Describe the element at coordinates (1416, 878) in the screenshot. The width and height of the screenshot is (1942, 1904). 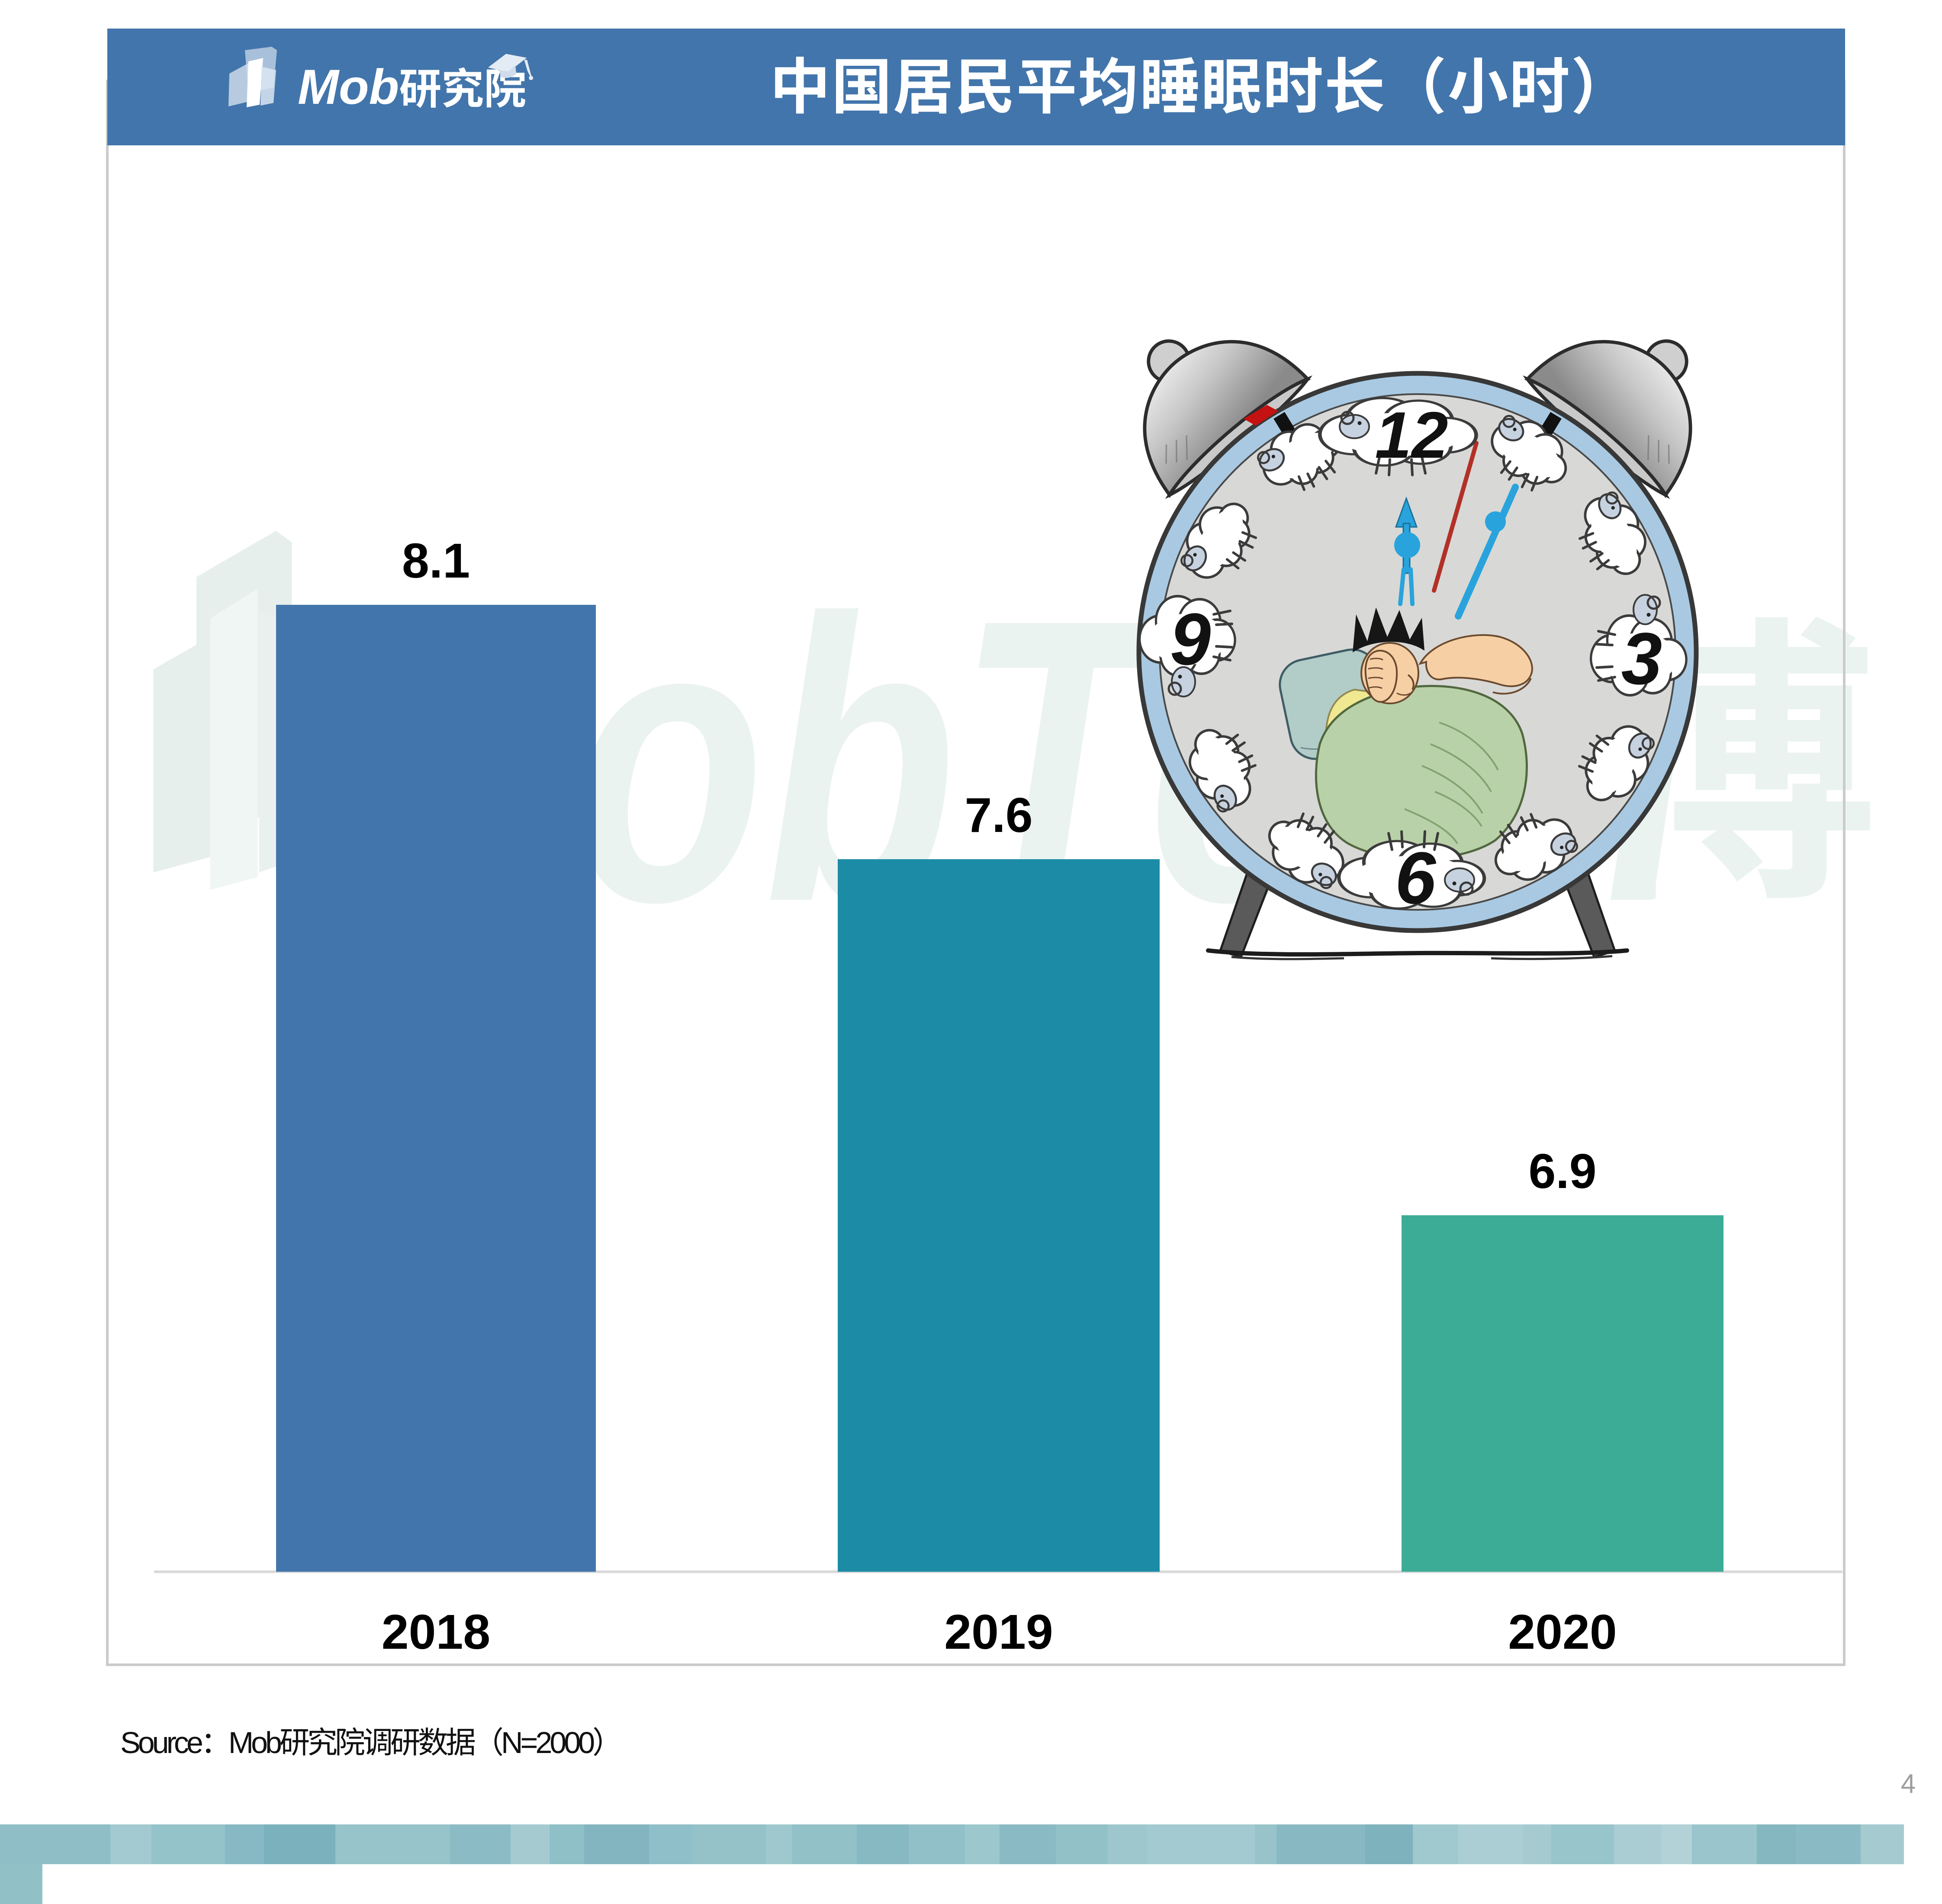
I see `svg-text: 6` at that location.